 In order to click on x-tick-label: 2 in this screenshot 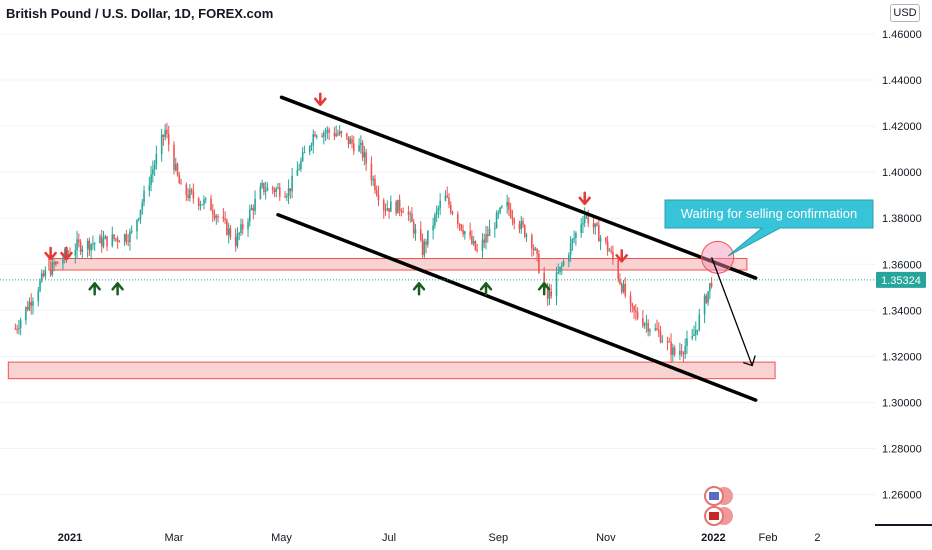, I will do `click(817, 538)`.